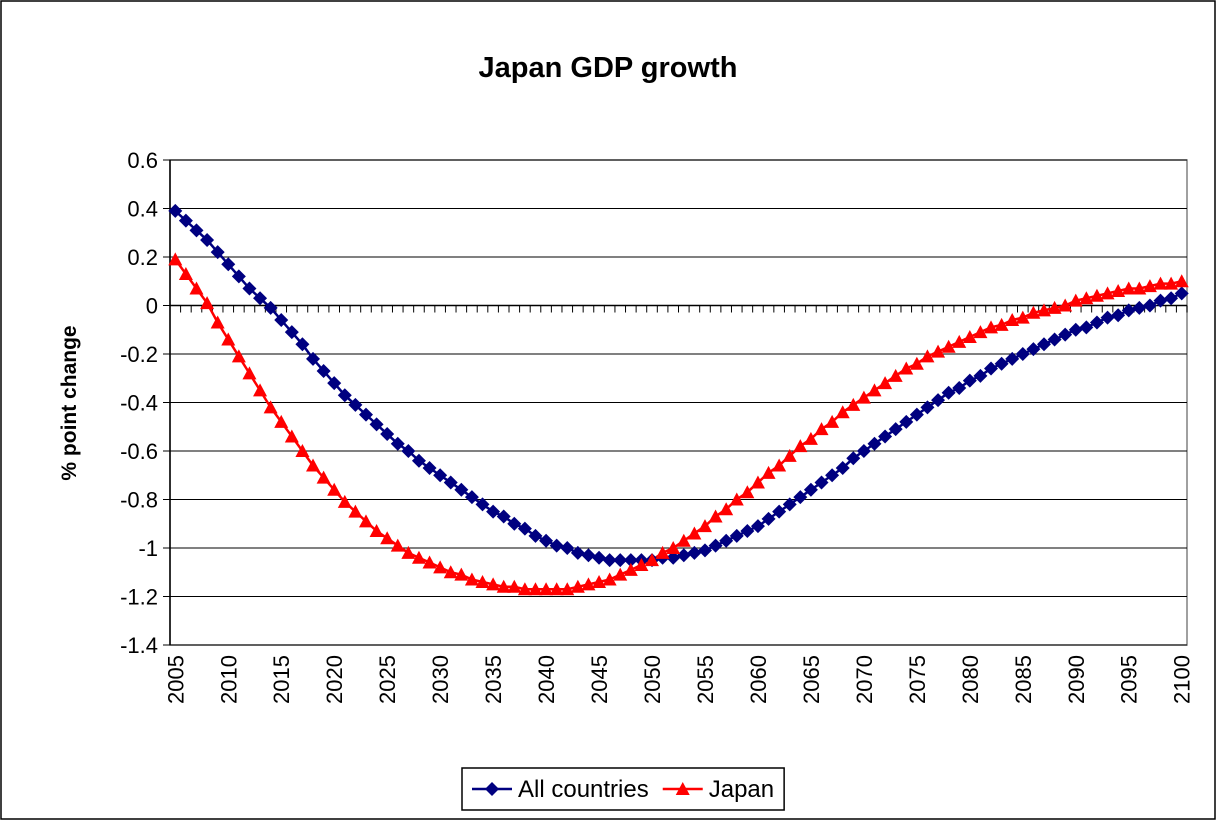 The height and width of the screenshot is (821, 1217). What do you see at coordinates (139, 354) in the screenshot?
I see `y-tick-label: -0.2` at bounding box center [139, 354].